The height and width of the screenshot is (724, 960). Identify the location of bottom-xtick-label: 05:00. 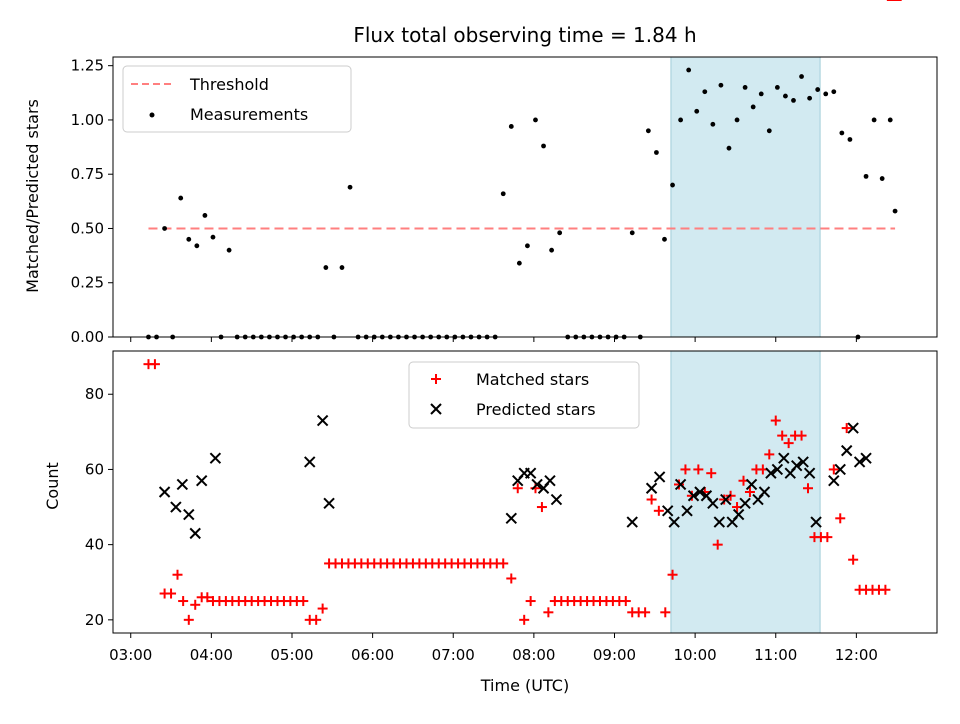
(291, 655).